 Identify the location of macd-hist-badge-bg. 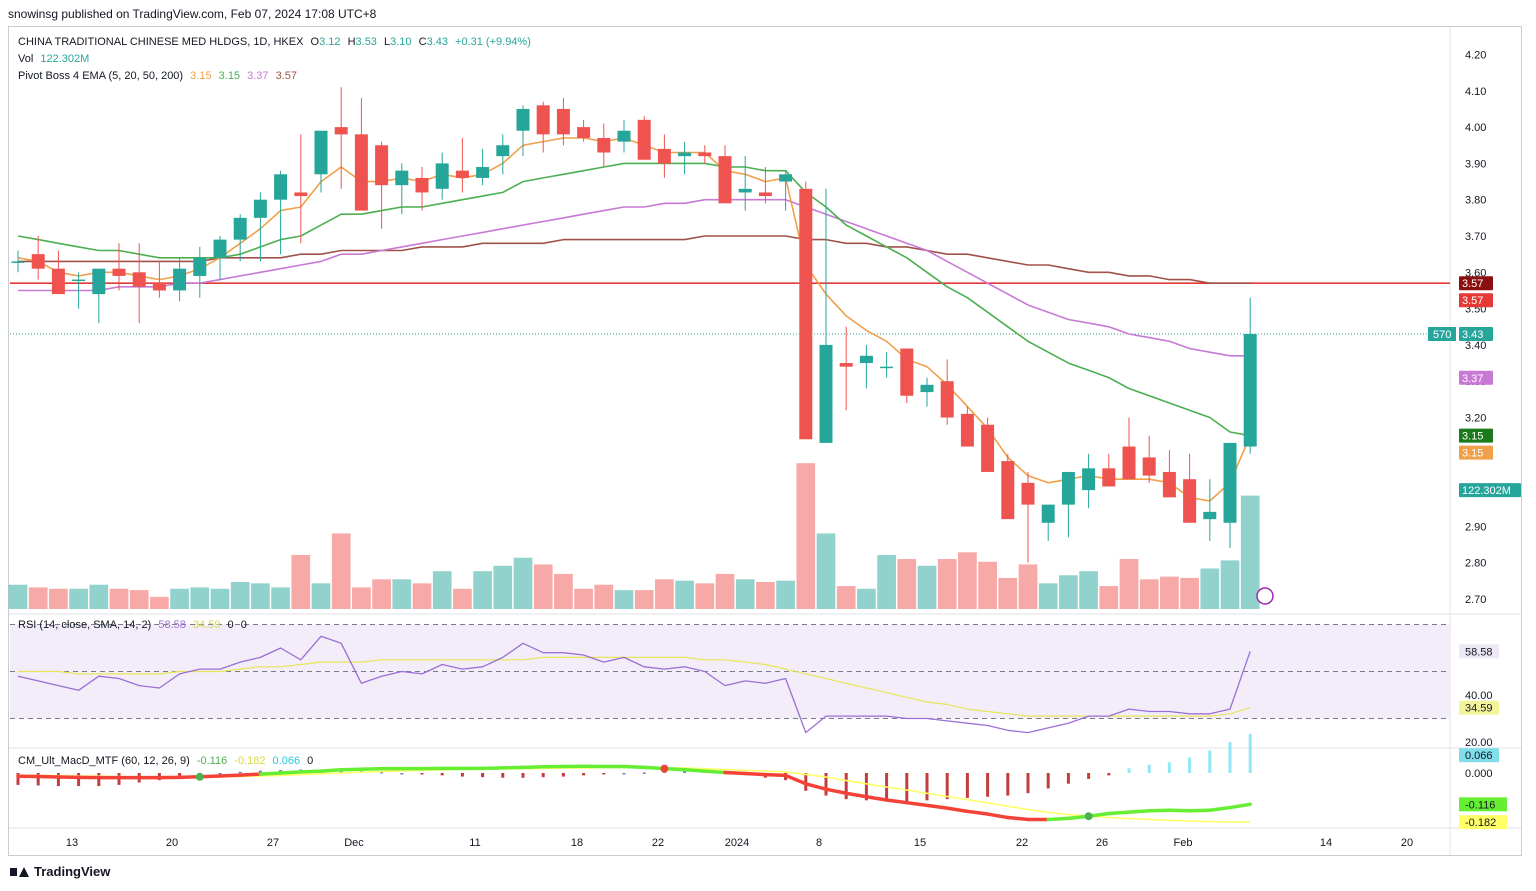
(1479, 755).